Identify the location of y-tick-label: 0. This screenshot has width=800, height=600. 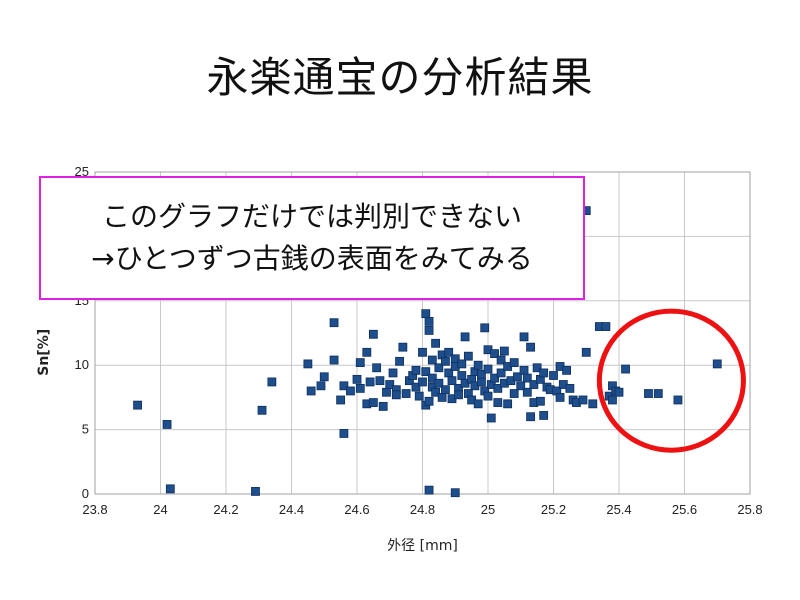
(85, 493).